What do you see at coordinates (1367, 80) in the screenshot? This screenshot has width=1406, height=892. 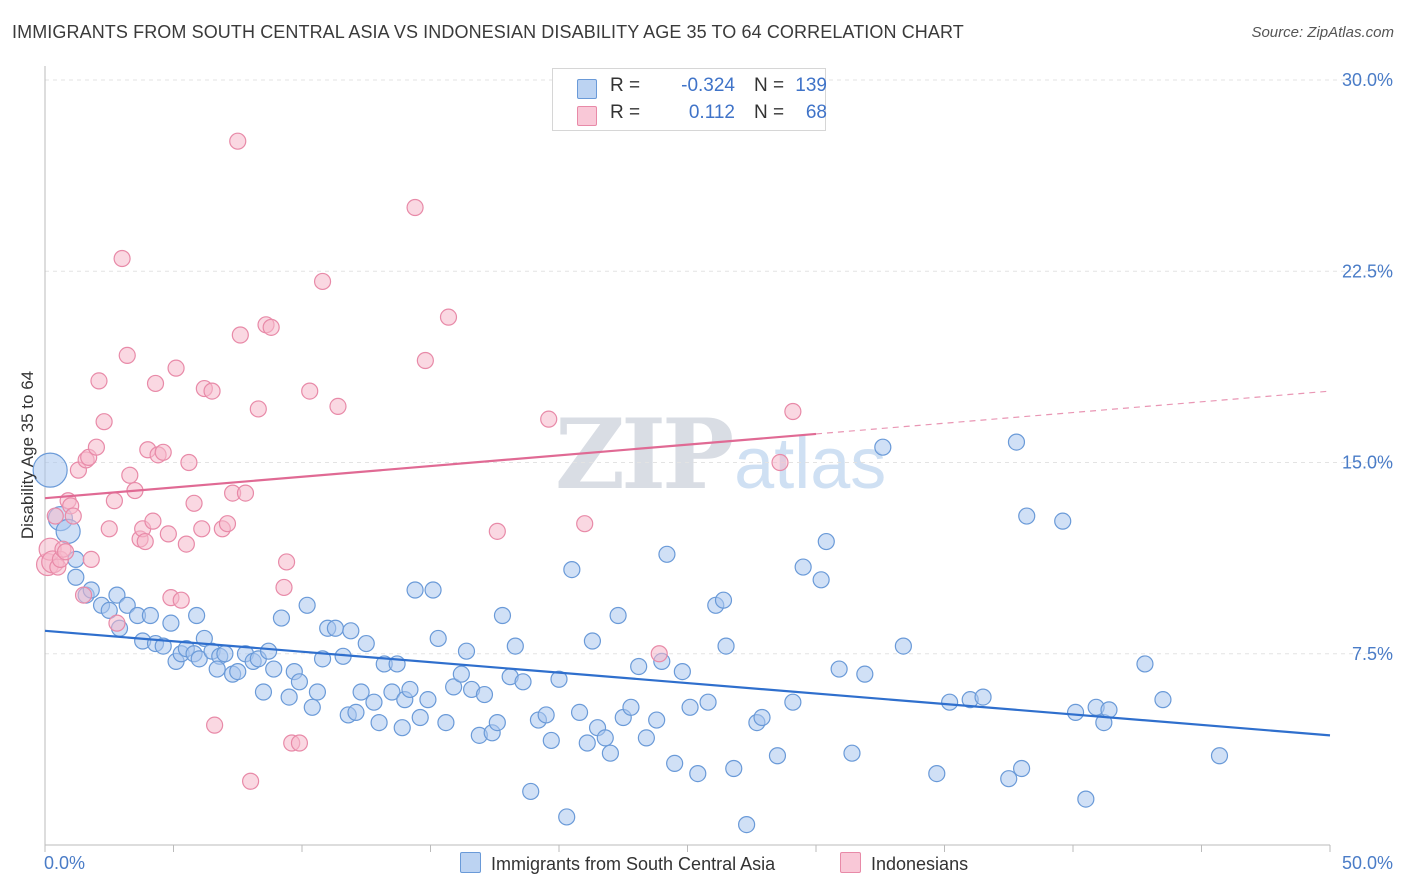 I see `y-tick-label-3: 30.0%` at bounding box center [1367, 80].